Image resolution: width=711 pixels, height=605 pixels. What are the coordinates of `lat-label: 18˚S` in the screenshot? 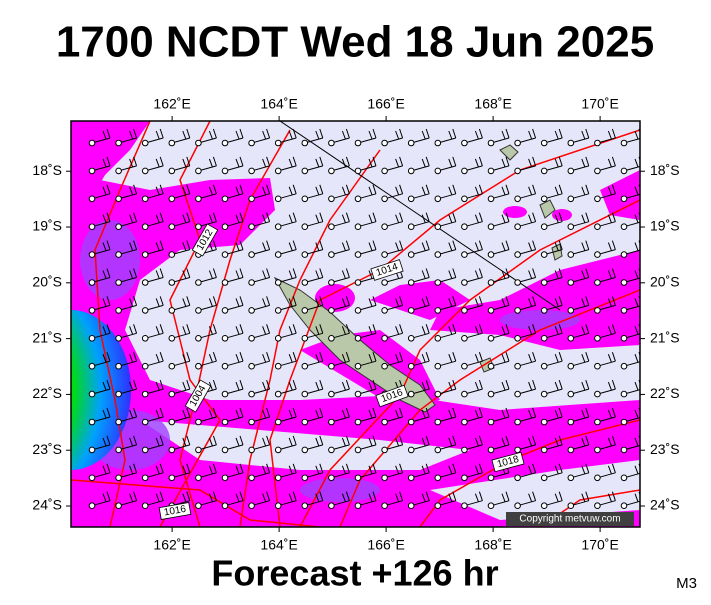 It's located at (47, 170).